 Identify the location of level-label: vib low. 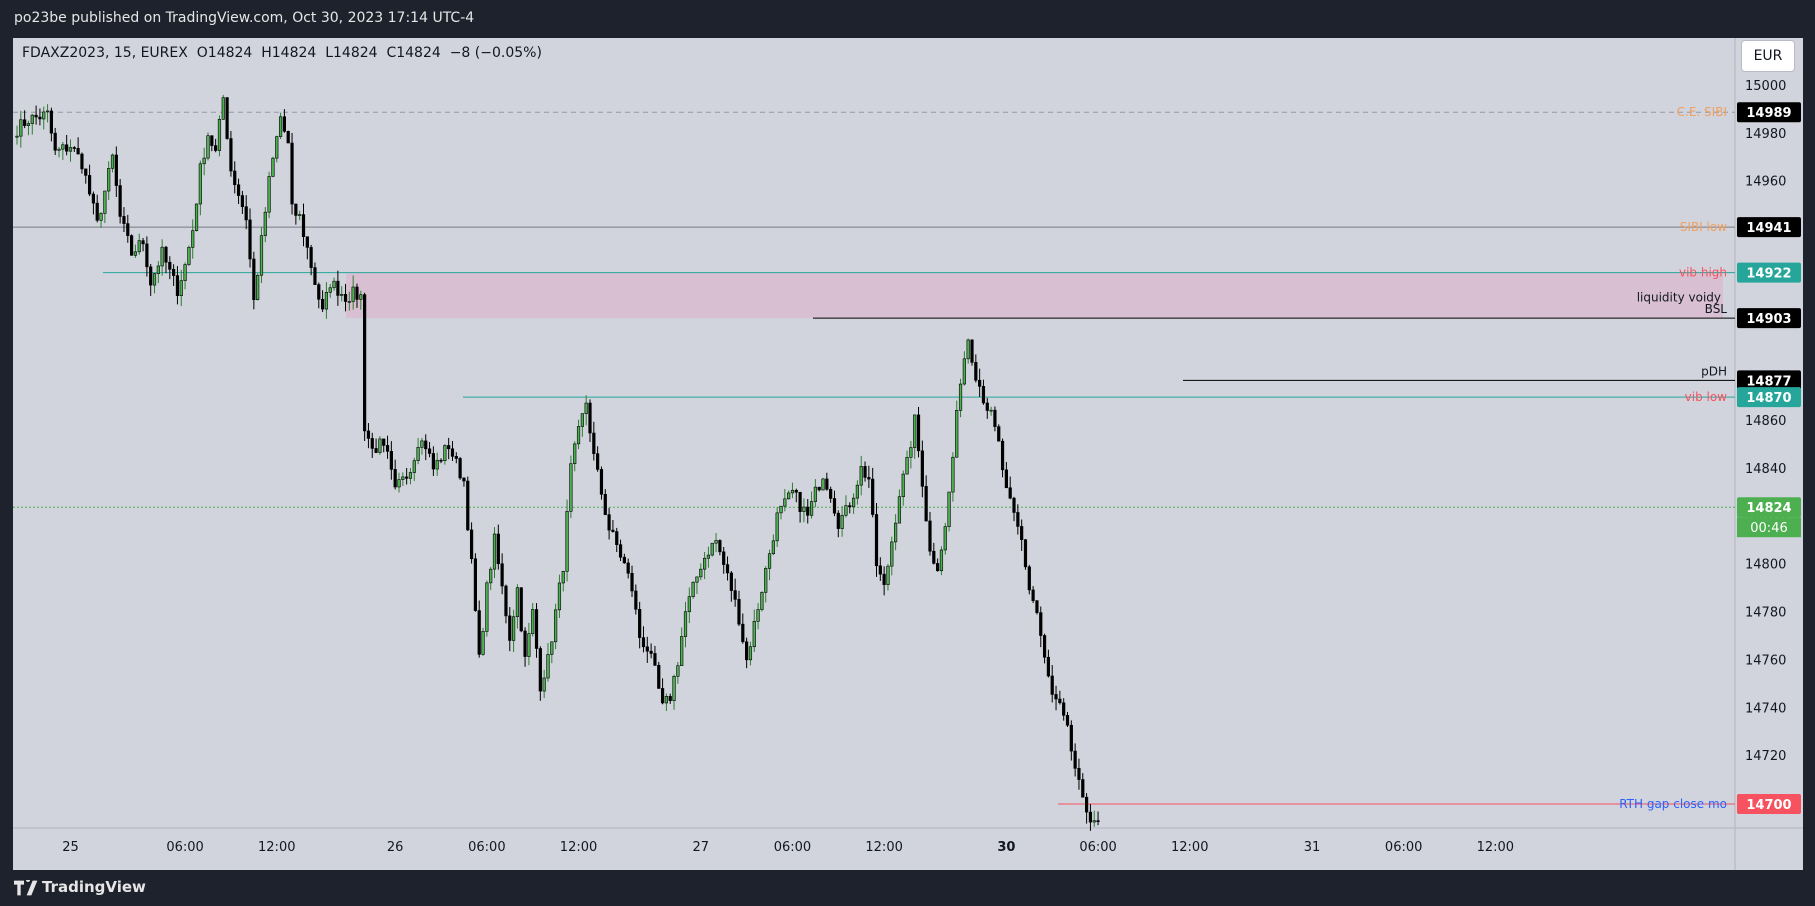
(1706, 397).